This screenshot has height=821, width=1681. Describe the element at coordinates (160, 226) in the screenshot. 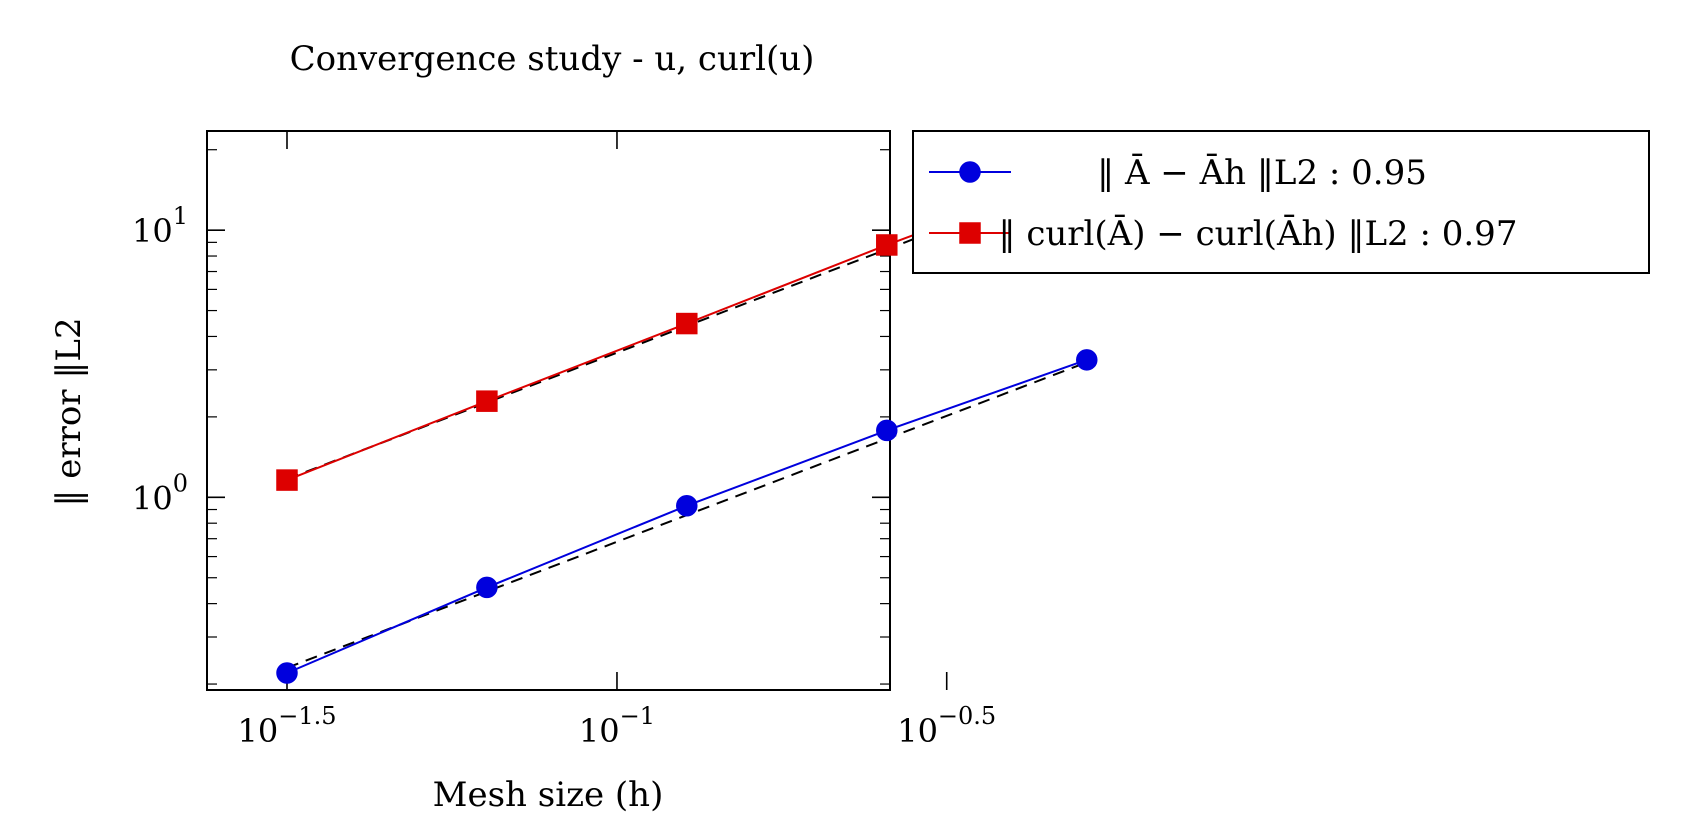

I see `y-tick-label: 10¹` at that location.